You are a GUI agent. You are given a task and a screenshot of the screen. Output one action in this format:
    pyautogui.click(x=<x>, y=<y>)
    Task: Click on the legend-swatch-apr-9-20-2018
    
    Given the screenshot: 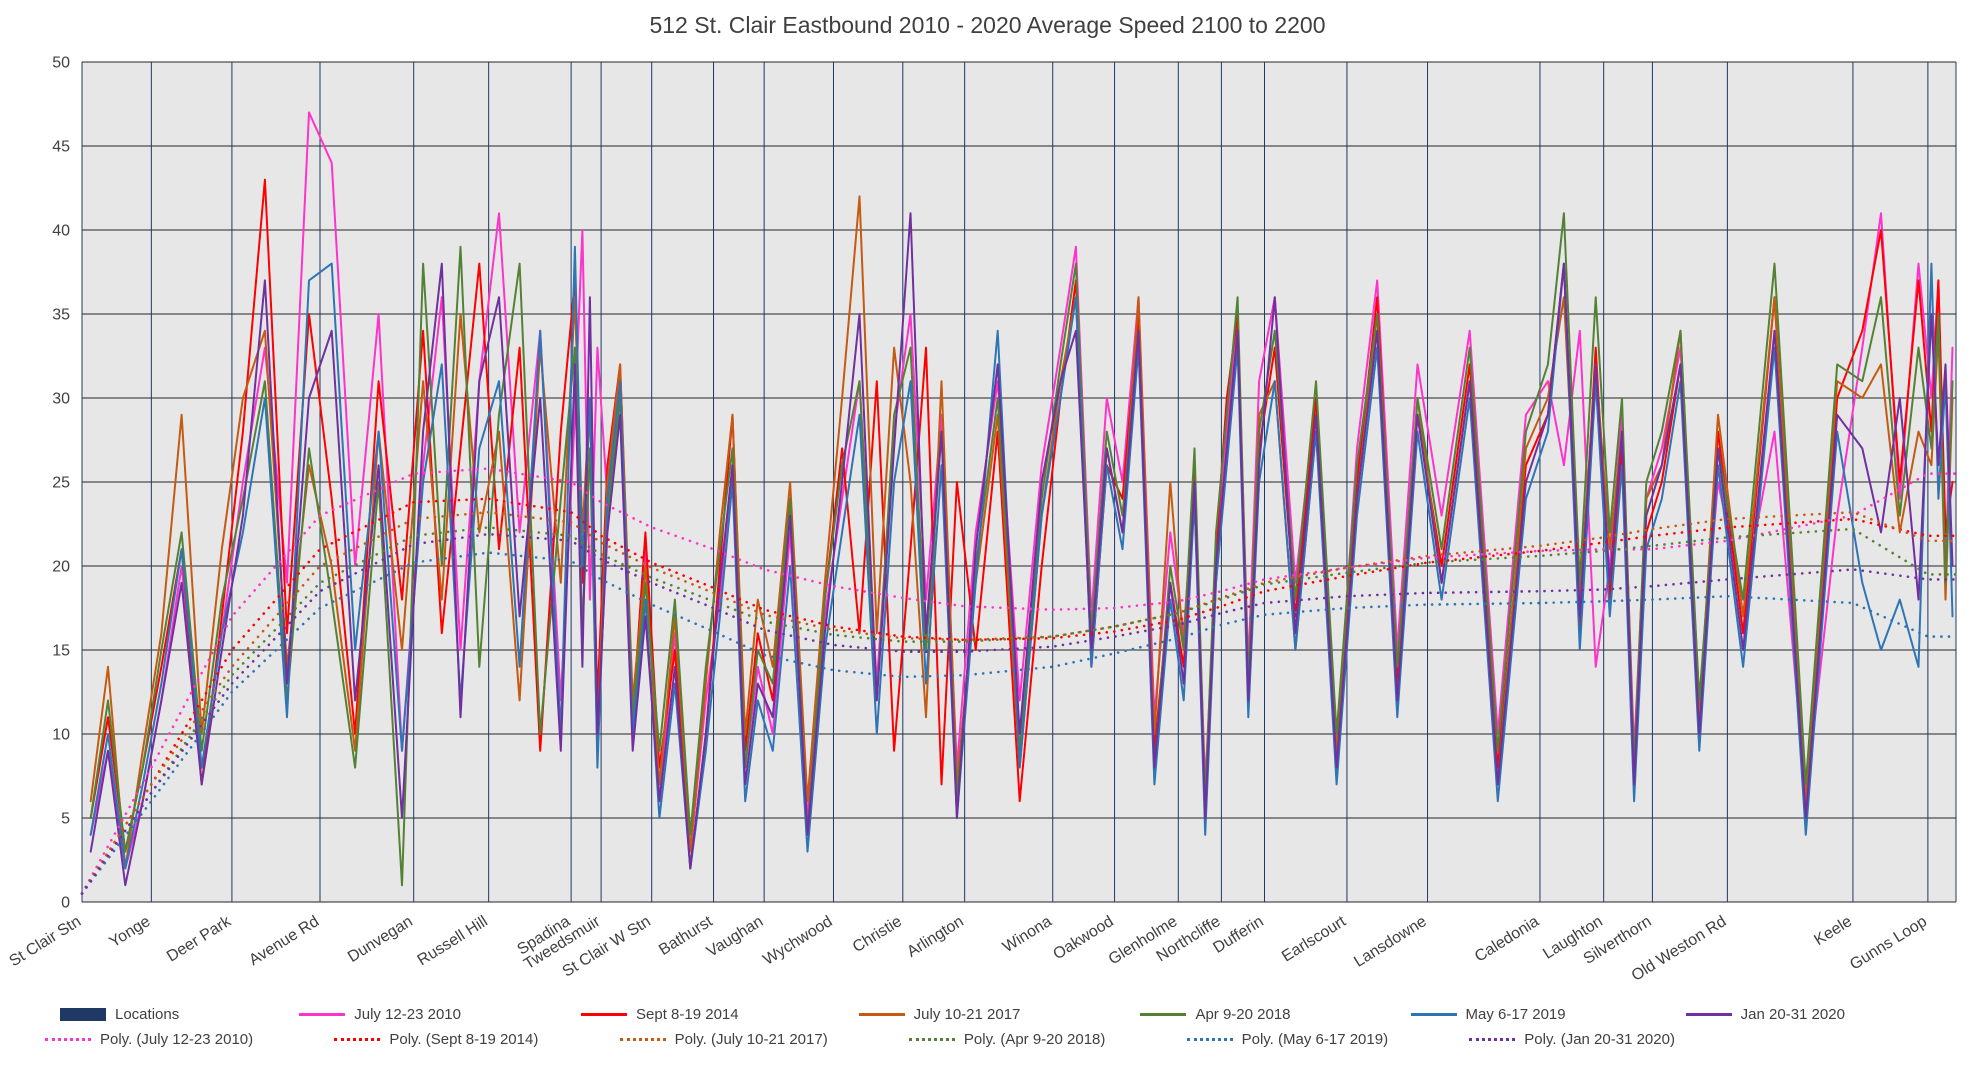 What is the action you would take?
    pyautogui.click(x=1163, y=1014)
    